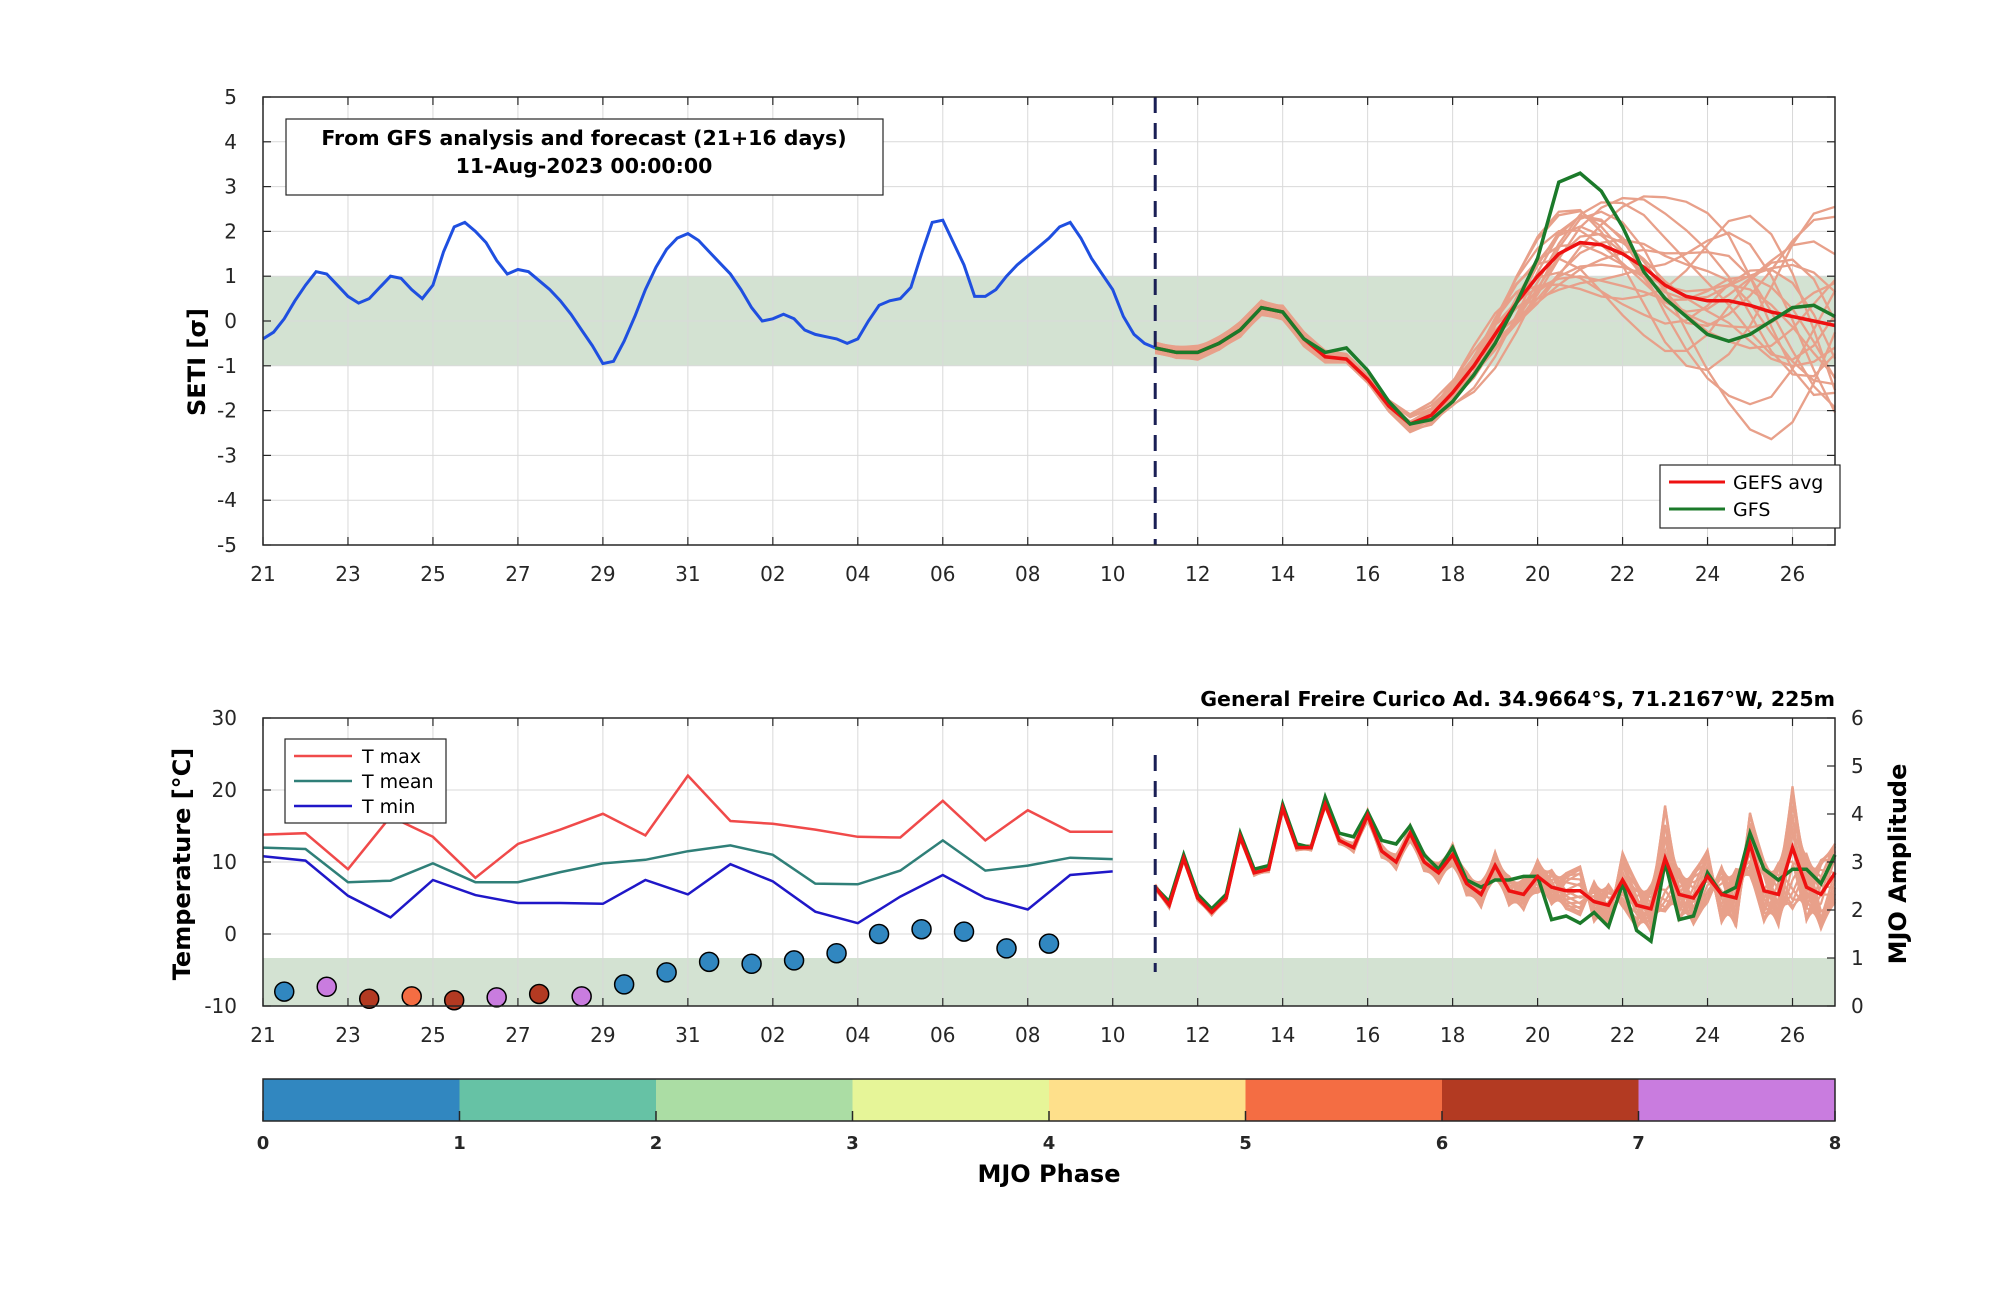 The image size is (2000, 1296). I want to click on colorbar-tick-label: 2, so click(656, 1143).